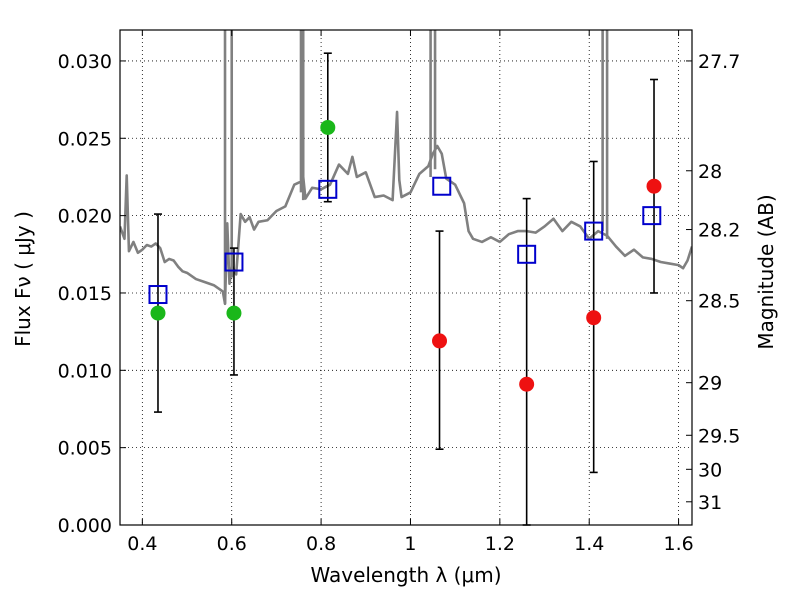 This screenshot has height=600, width=800. I want to click on y2-tick-label: 28.2, so click(719, 231).